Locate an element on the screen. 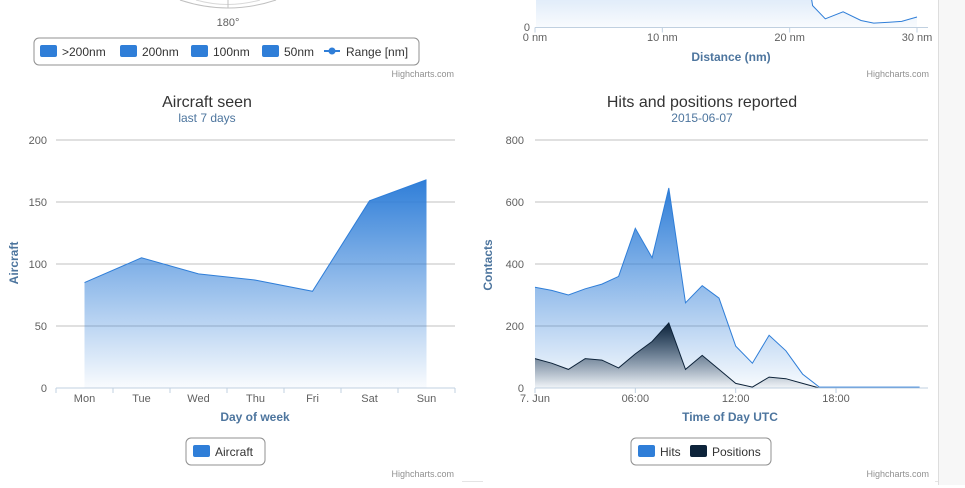  hits-legend: Hits Positions is located at coordinates (701, 451).